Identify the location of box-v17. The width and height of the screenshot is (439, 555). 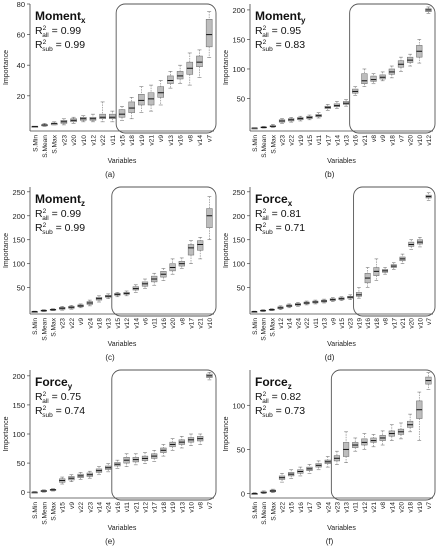
(309, 469).